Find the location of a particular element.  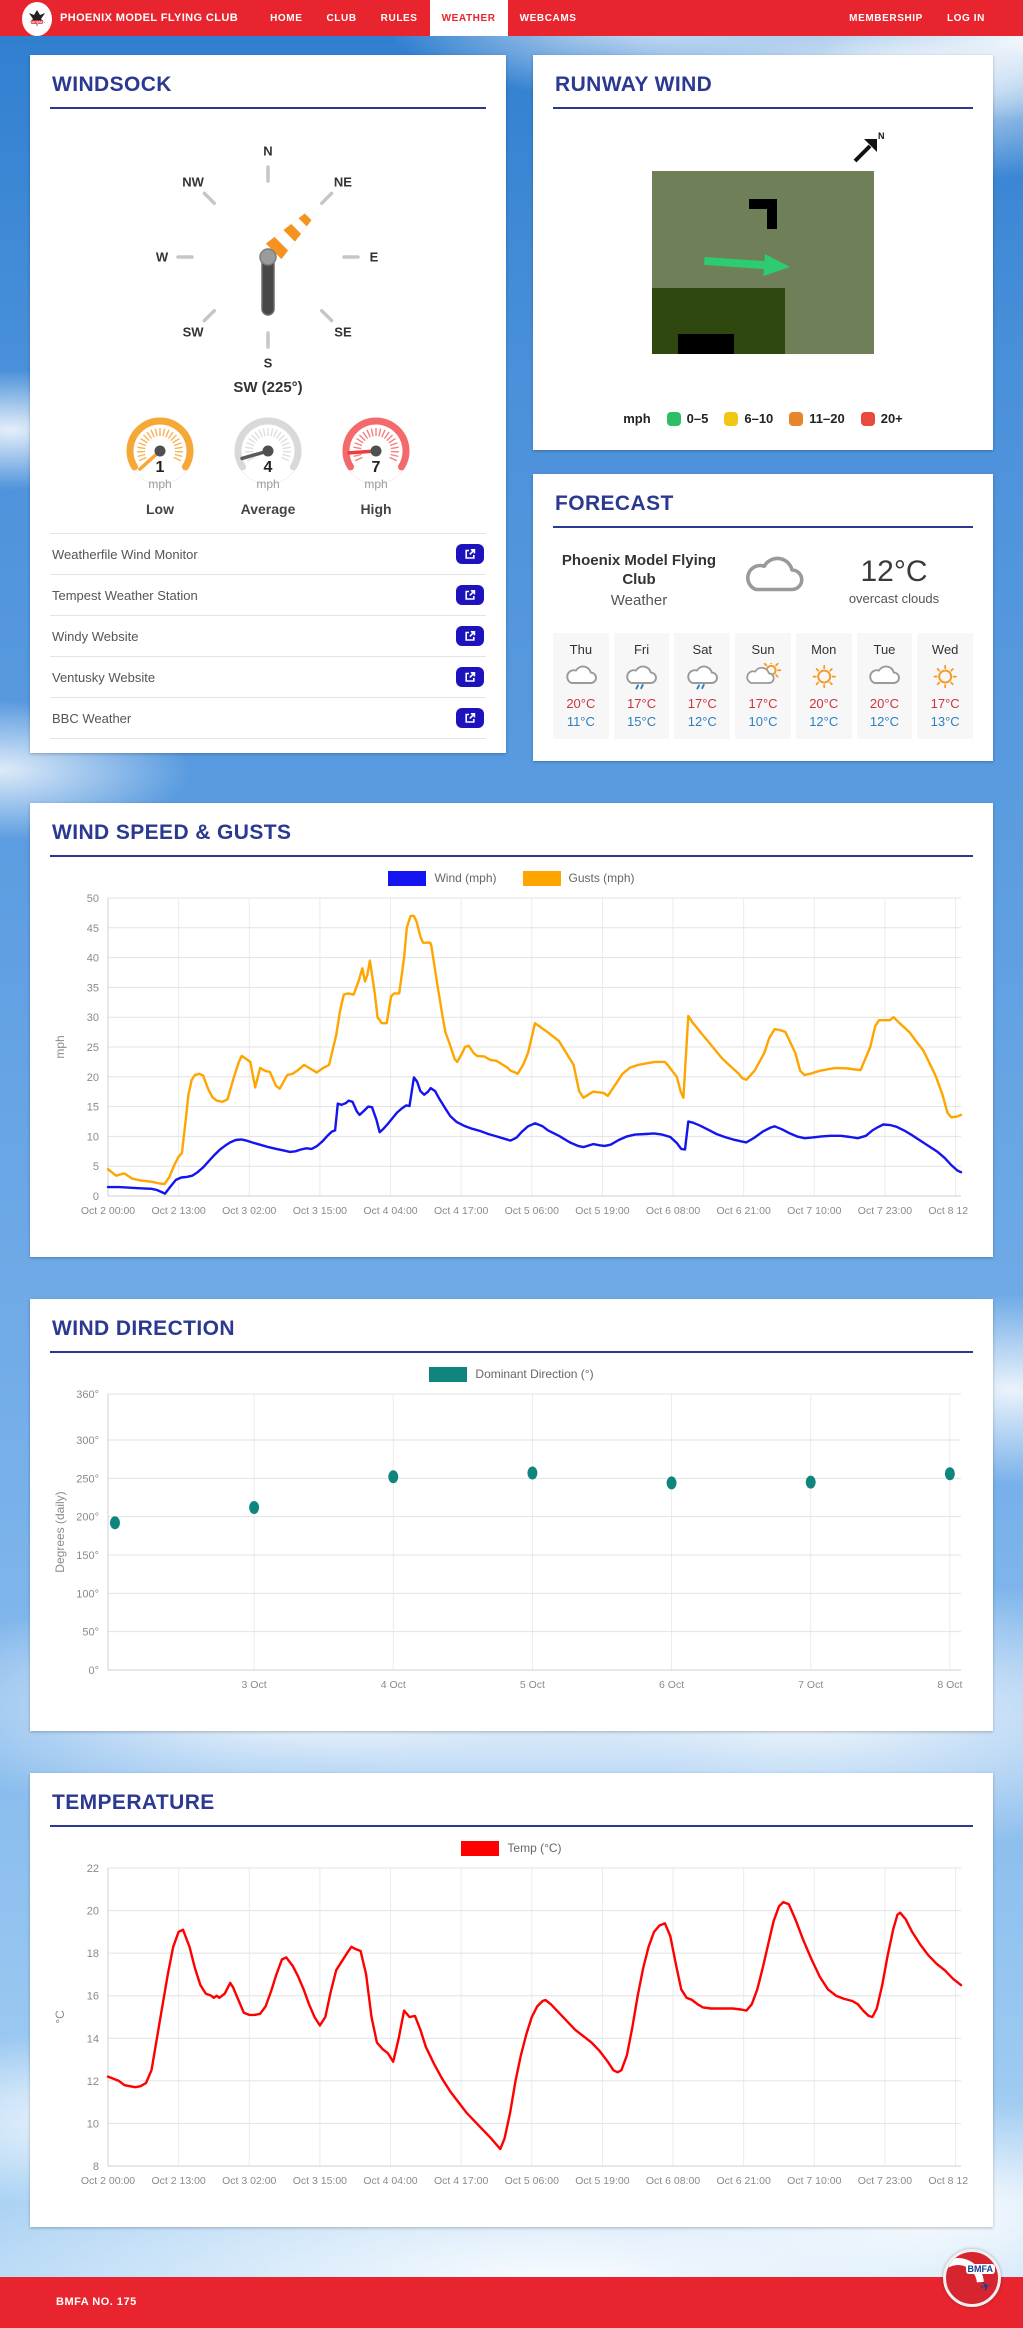

nav-item-home: HOME is located at coordinates (286, 18).